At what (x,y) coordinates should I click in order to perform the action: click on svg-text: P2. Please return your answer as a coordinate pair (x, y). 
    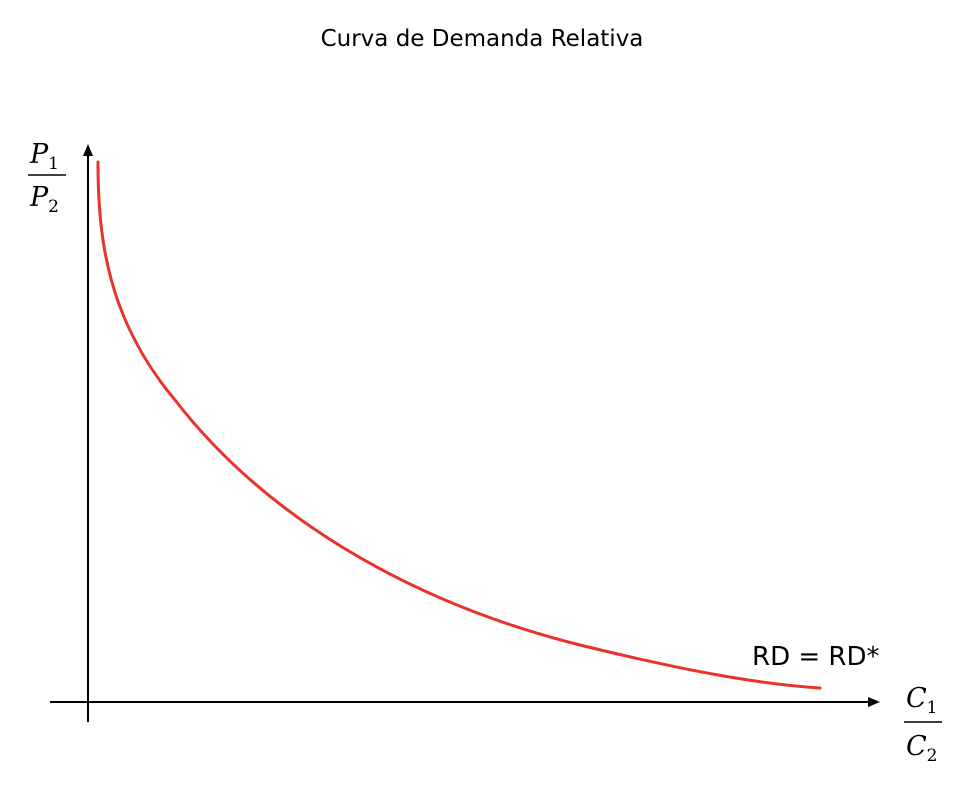
    Looking at the image, I should click on (44, 199).